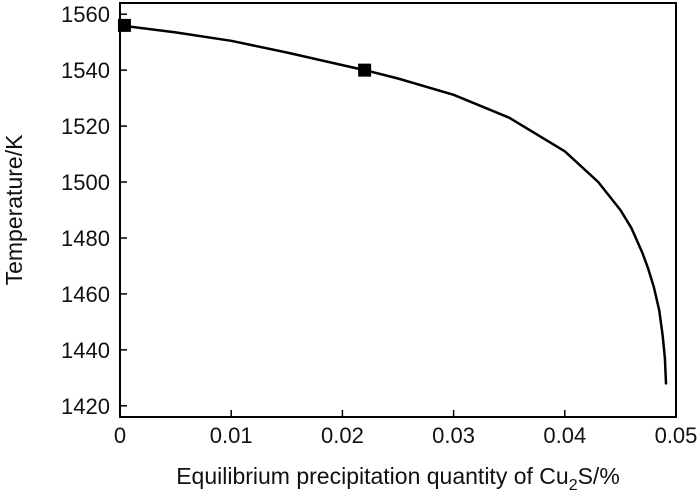 The width and height of the screenshot is (700, 498). What do you see at coordinates (85, 182) in the screenshot?
I see `y-tick-label: 1500` at bounding box center [85, 182].